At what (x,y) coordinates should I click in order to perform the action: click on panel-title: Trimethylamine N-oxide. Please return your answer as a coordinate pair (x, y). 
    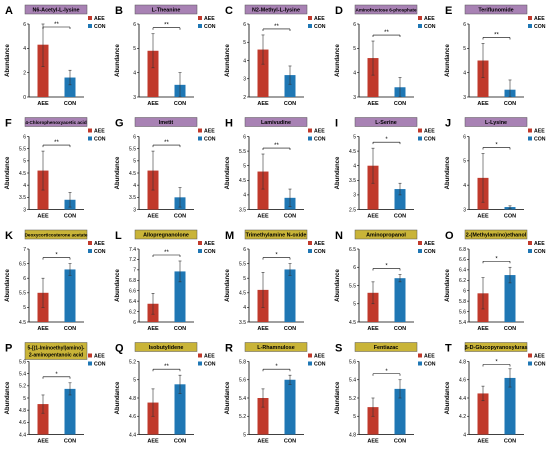
    Looking at the image, I should click on (276, 236).